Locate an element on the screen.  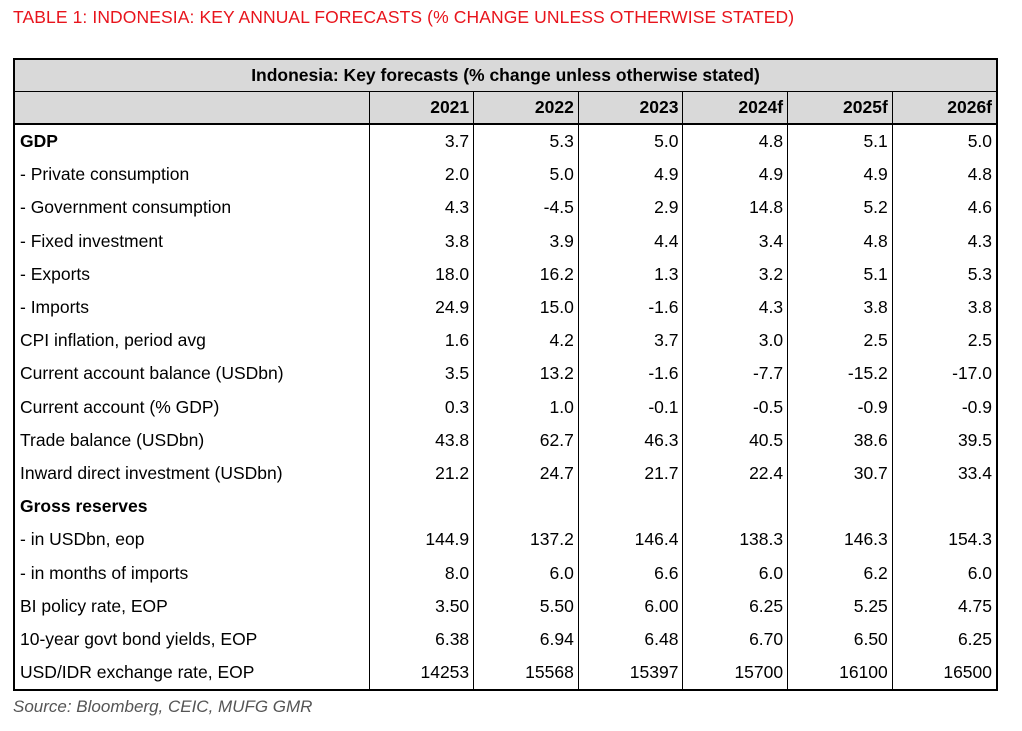
row-label: - Exports is located at coordinates (55, 273).